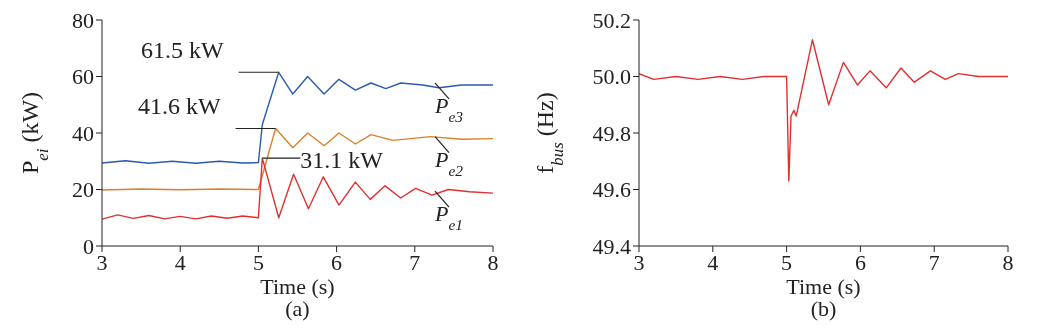  I want to click on annotation: 31.1 kW, so click(342, 160).